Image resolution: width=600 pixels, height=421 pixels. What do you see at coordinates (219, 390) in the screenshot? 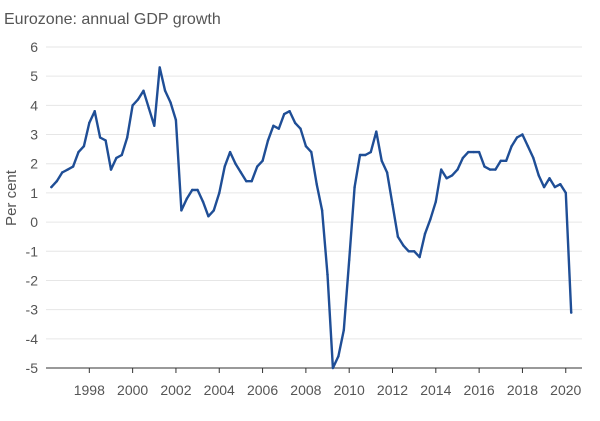
I see `x-tick-label: 2004` at bounding box center [219, 390].